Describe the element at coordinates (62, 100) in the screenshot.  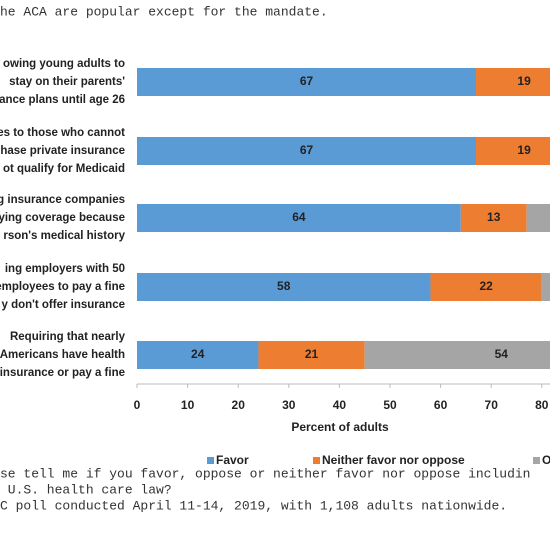
I see `category-label: ance plans until age 26` at that location.